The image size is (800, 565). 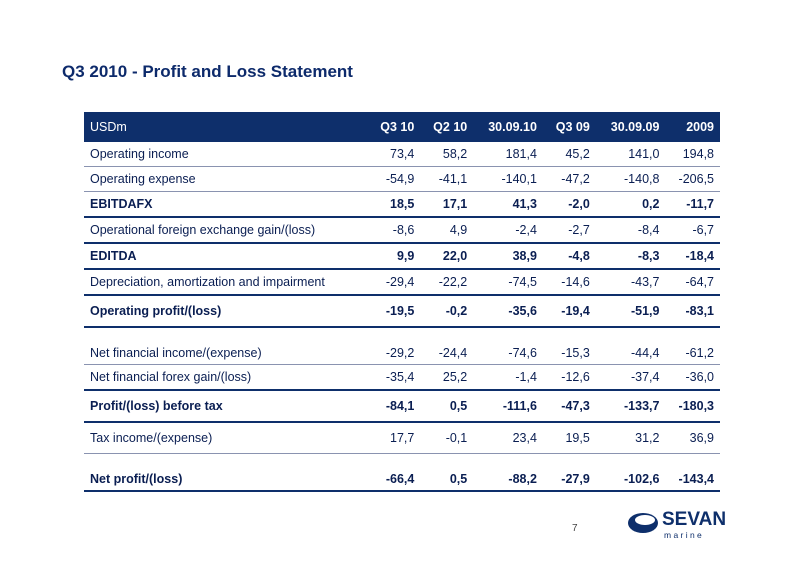 What do you see at coordinates (692, 127) in the screenshot?
I see `header-cell: 2009` at bounding box center [692, 127].